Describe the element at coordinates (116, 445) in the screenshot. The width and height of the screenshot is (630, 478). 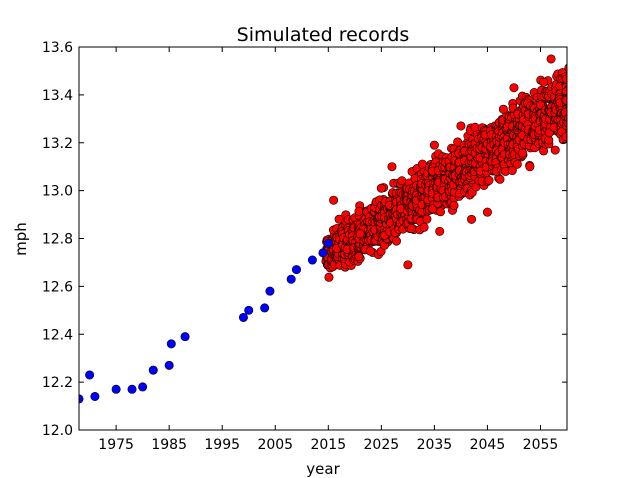
I see `x-tick-label: 1975` at that location.